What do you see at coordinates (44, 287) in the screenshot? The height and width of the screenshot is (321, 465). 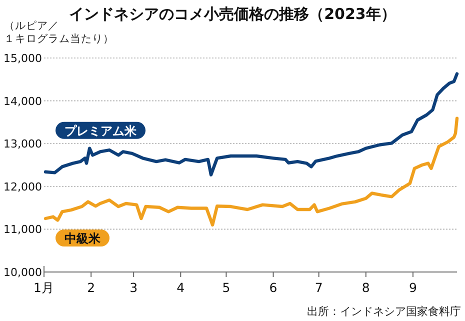 I see `x-tick-label: 1月` at bounding box center [44, 287].